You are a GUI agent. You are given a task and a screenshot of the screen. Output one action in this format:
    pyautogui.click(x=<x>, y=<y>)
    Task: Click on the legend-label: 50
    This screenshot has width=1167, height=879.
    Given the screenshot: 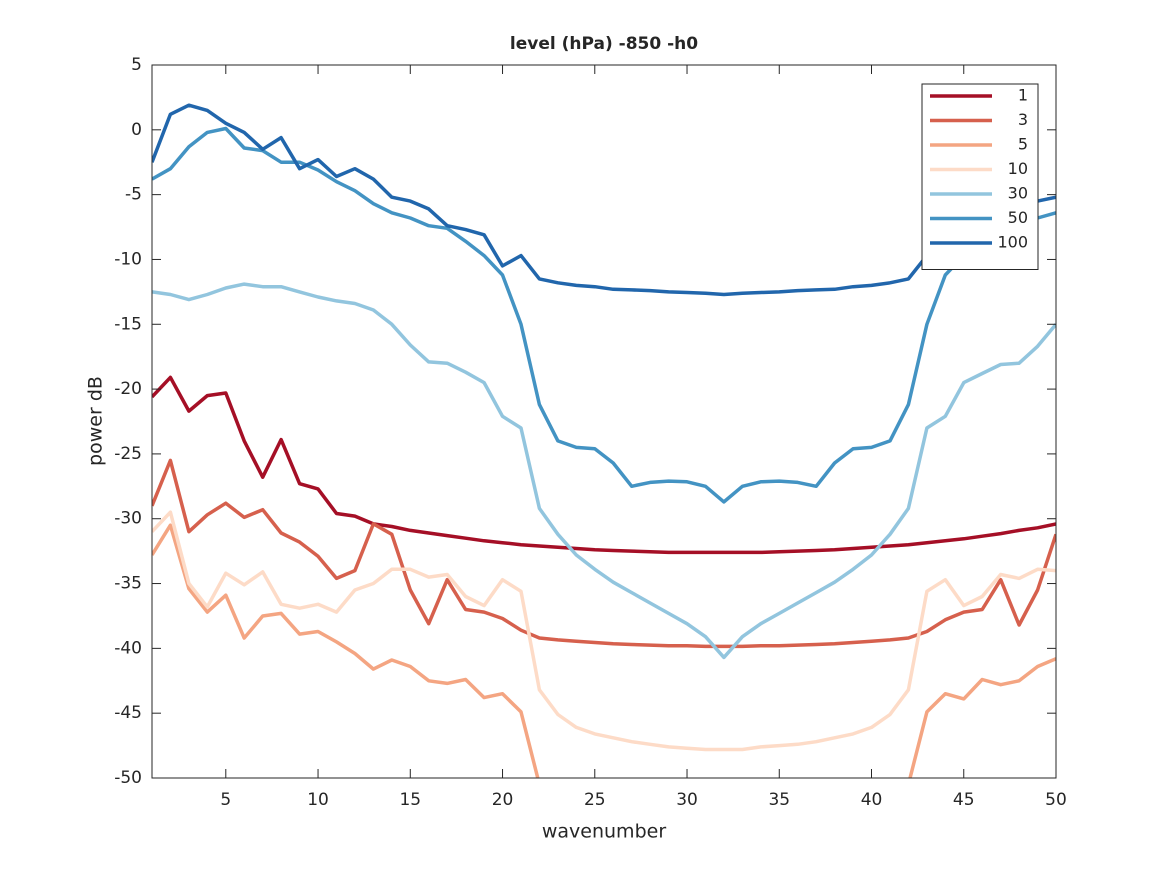 What is the action you would take?
    pyautogui.click(x=1018, y=217)
    